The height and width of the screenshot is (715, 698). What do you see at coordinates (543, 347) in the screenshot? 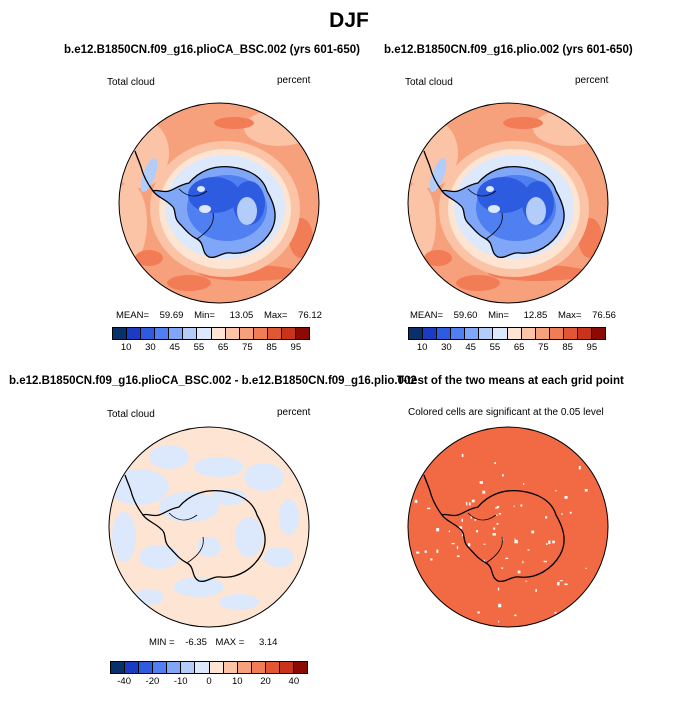
I see `panel2-colorbar-tick-label: 75` at bounding box center [543, 347].